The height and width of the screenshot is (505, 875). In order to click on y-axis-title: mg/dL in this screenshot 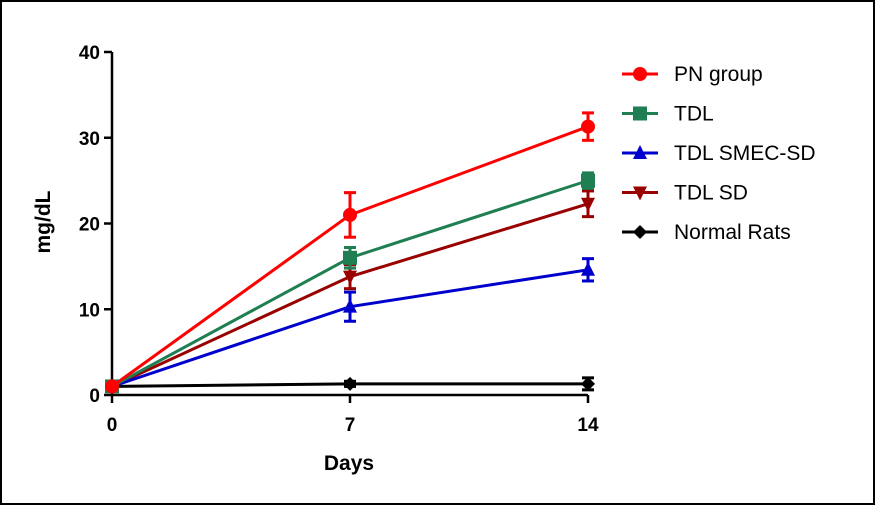, I will do `click(43, 221)`.